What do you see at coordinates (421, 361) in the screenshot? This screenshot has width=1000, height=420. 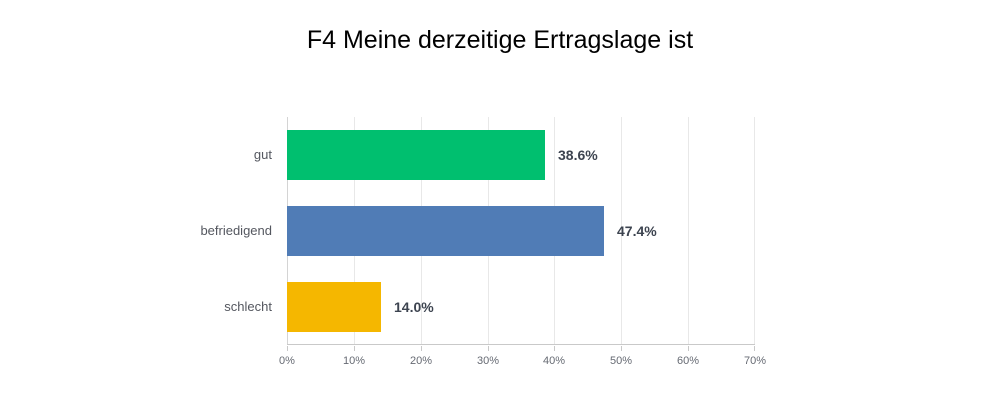 I see `x-tick-label: 20%` at bounding box center [421, 361].